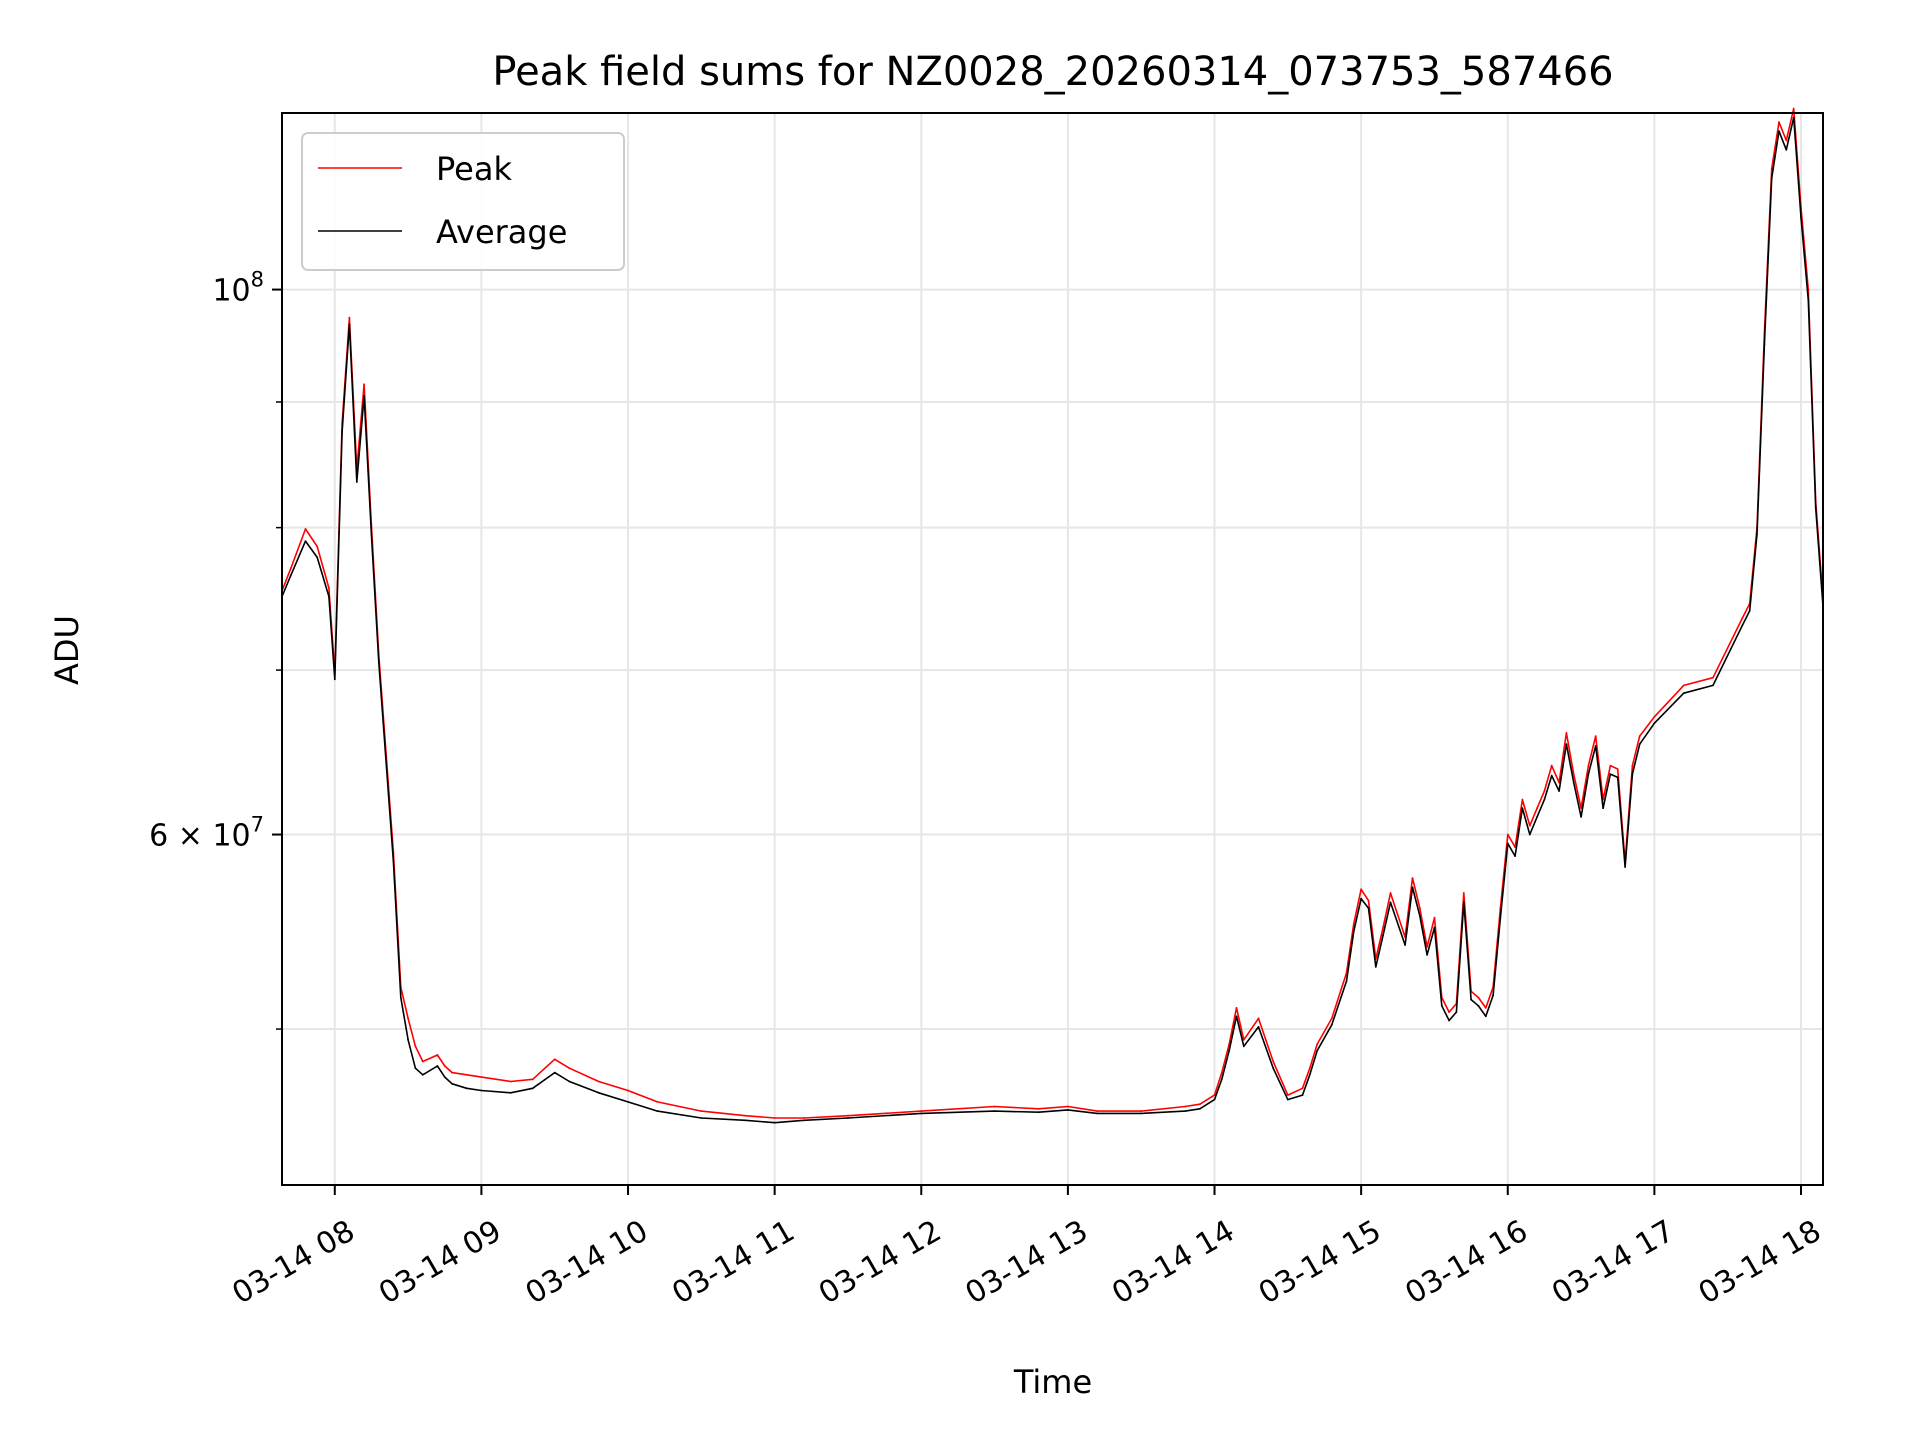 This screenshot has height=1440, width=1920. Describe the element at coordinates (293, 1263) in the screenshot. I see `x-tick-label: 03-14 08` at that location.